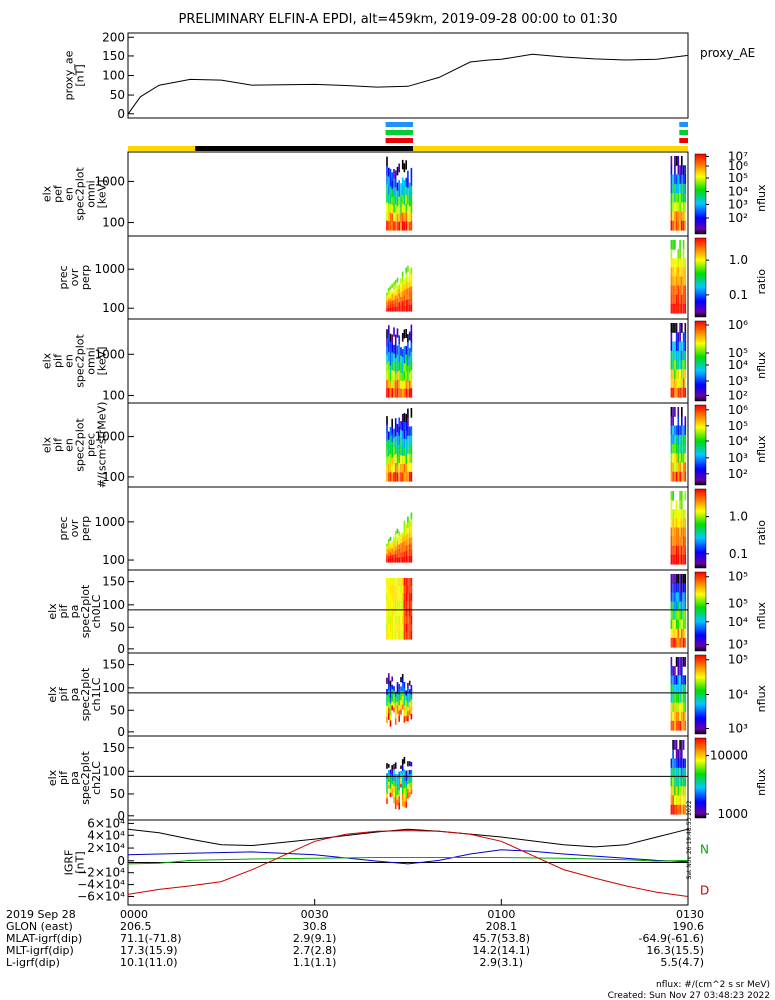  Describe the element at coordinates (117, 95) in the screenshot. I see `ytick-label: 50` at that location.